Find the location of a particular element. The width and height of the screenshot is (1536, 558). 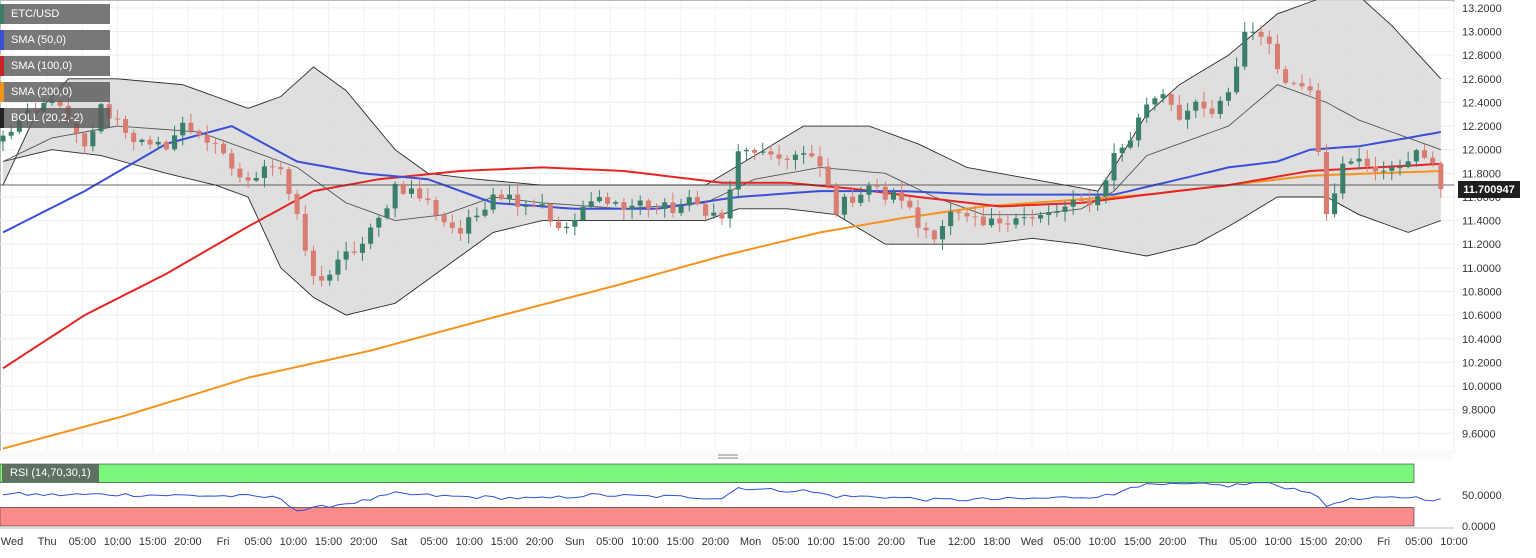

legend-item-boll: BOLL (20,2,-2) is located at coordinates (55, 118).